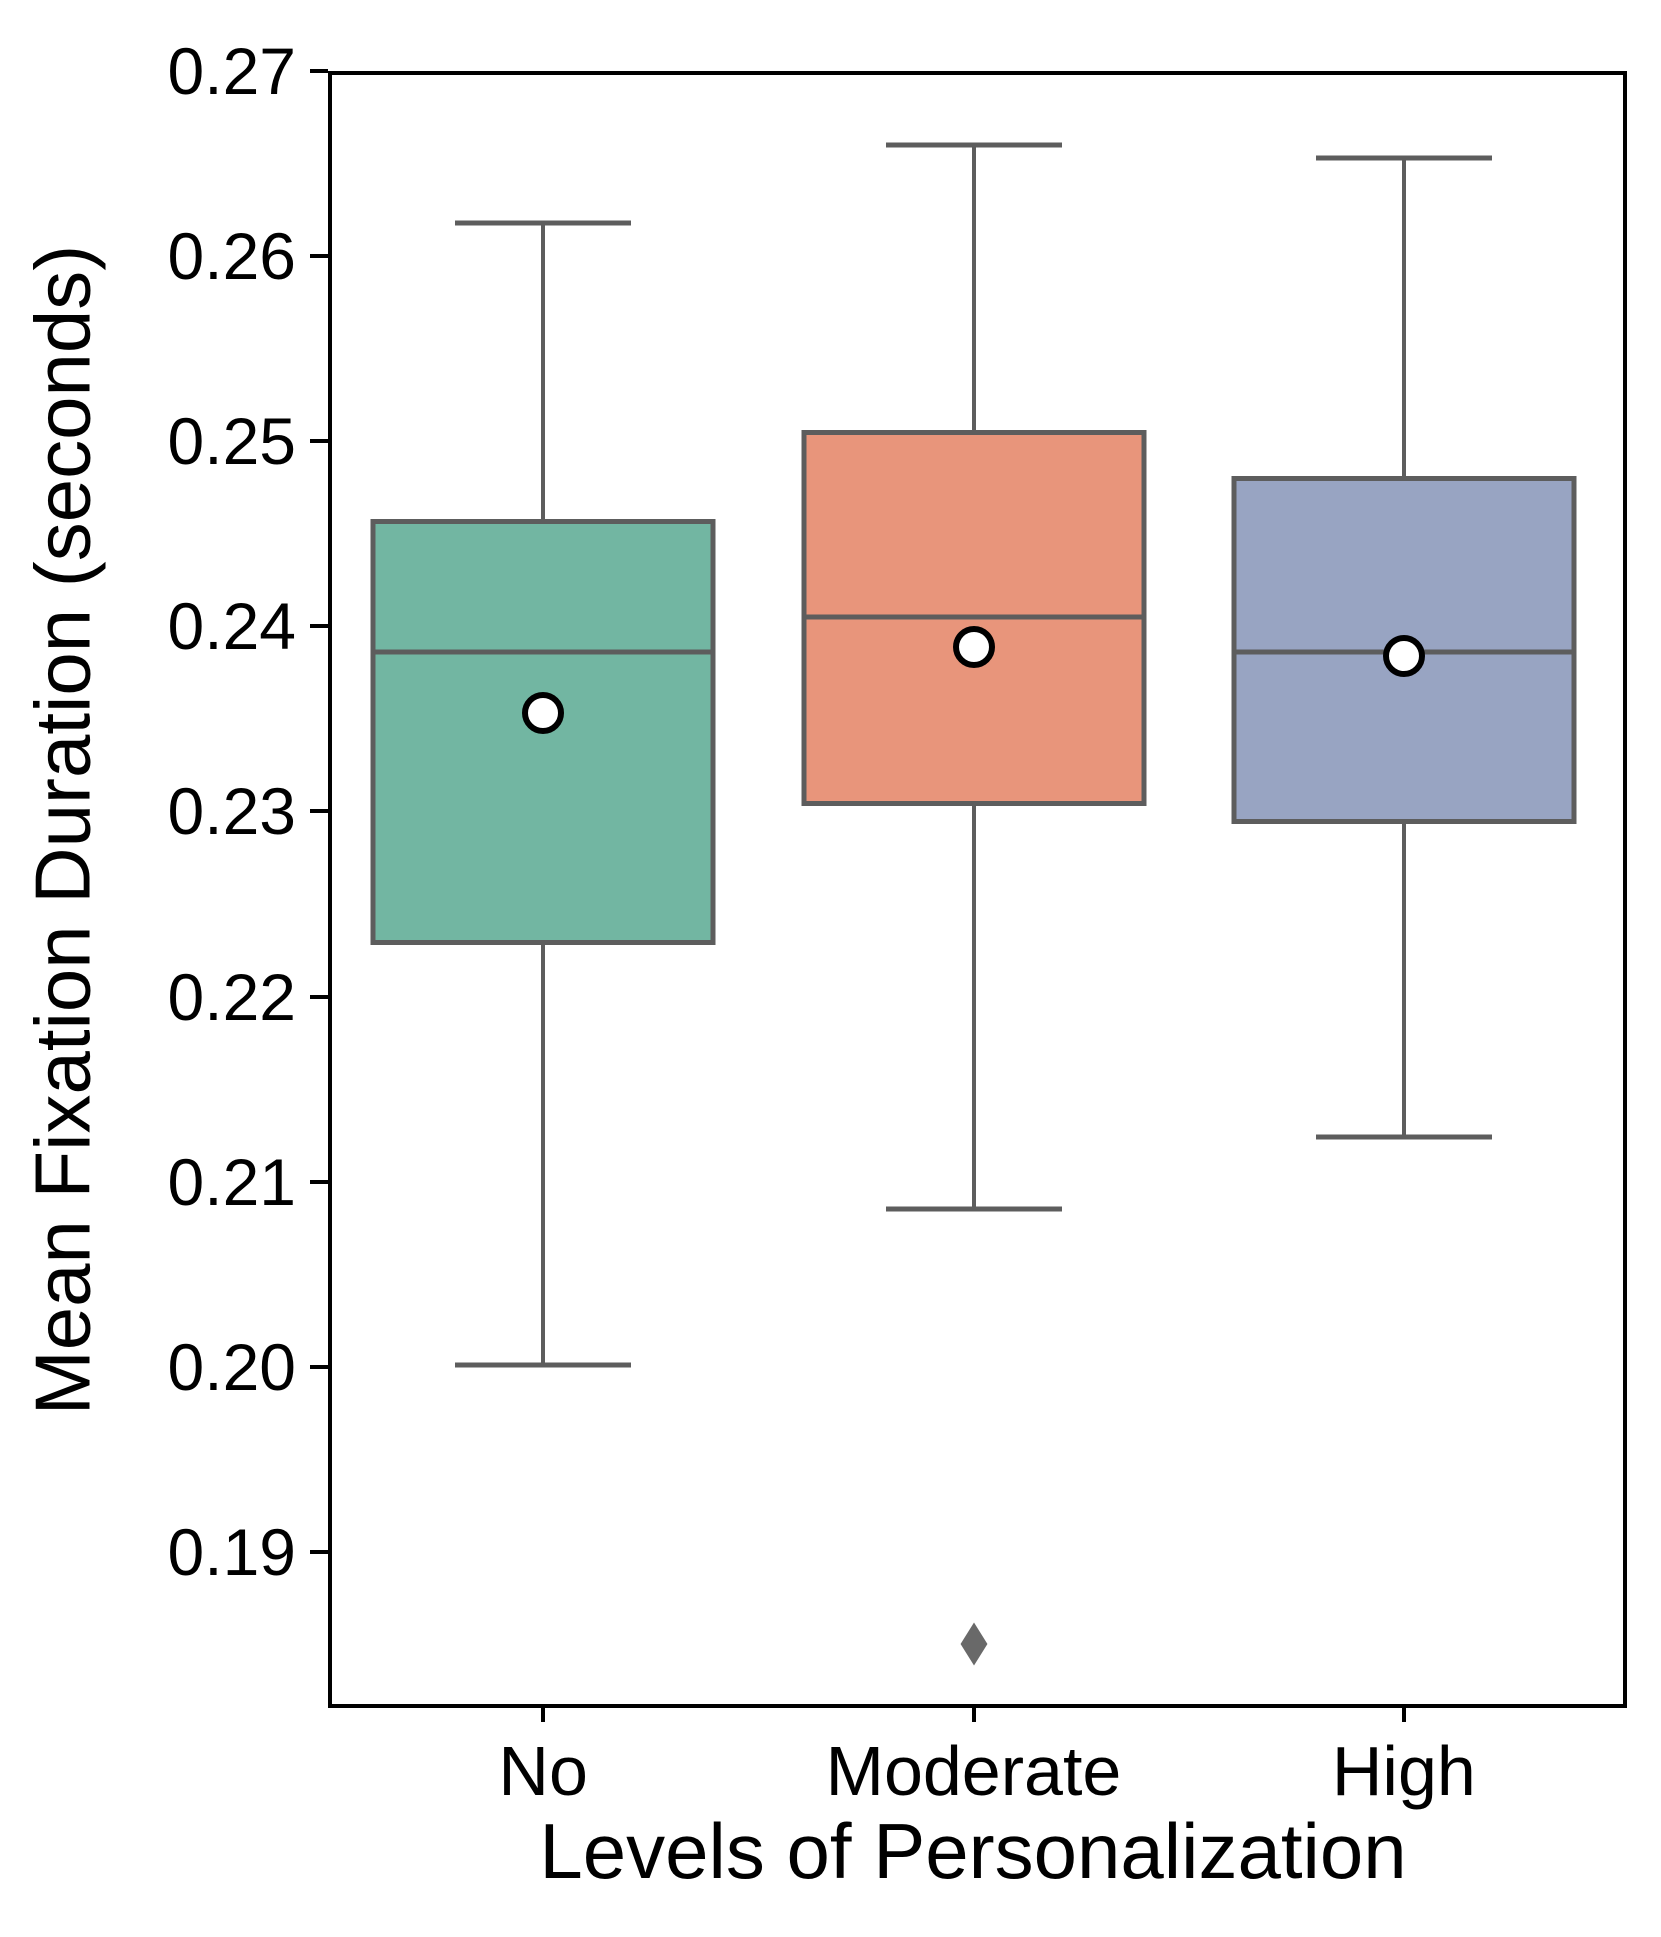  What do you see at coordinates (1403, 1771) in the screenshot?
I see `x-tick-label: High` at bounding box center [1403, 1771].